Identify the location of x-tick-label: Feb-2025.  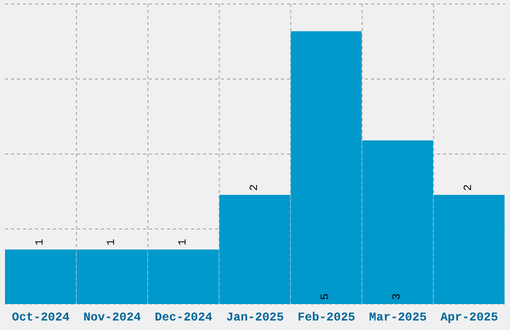
(327, 317).